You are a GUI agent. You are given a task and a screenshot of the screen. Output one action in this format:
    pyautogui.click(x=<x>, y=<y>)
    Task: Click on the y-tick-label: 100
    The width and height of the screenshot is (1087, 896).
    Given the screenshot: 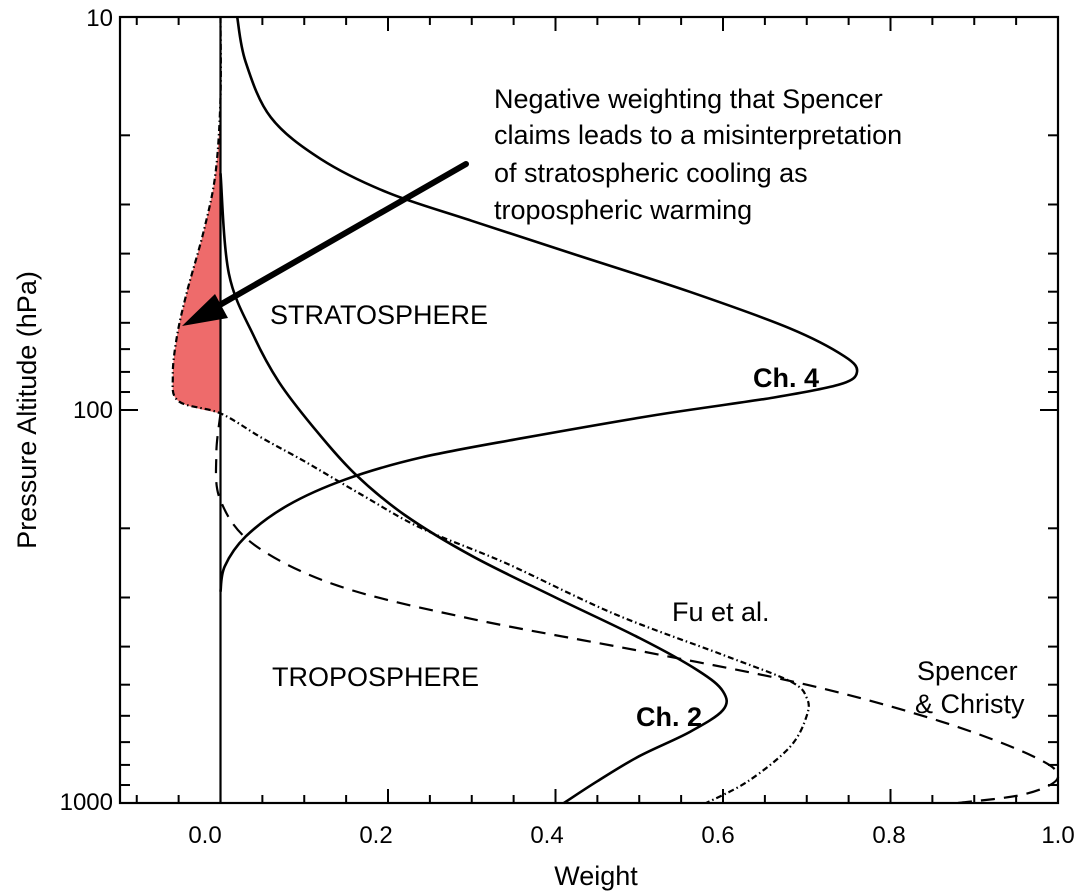 What is the action you would take?
    pyautogui.click(x=93, y=410)
    